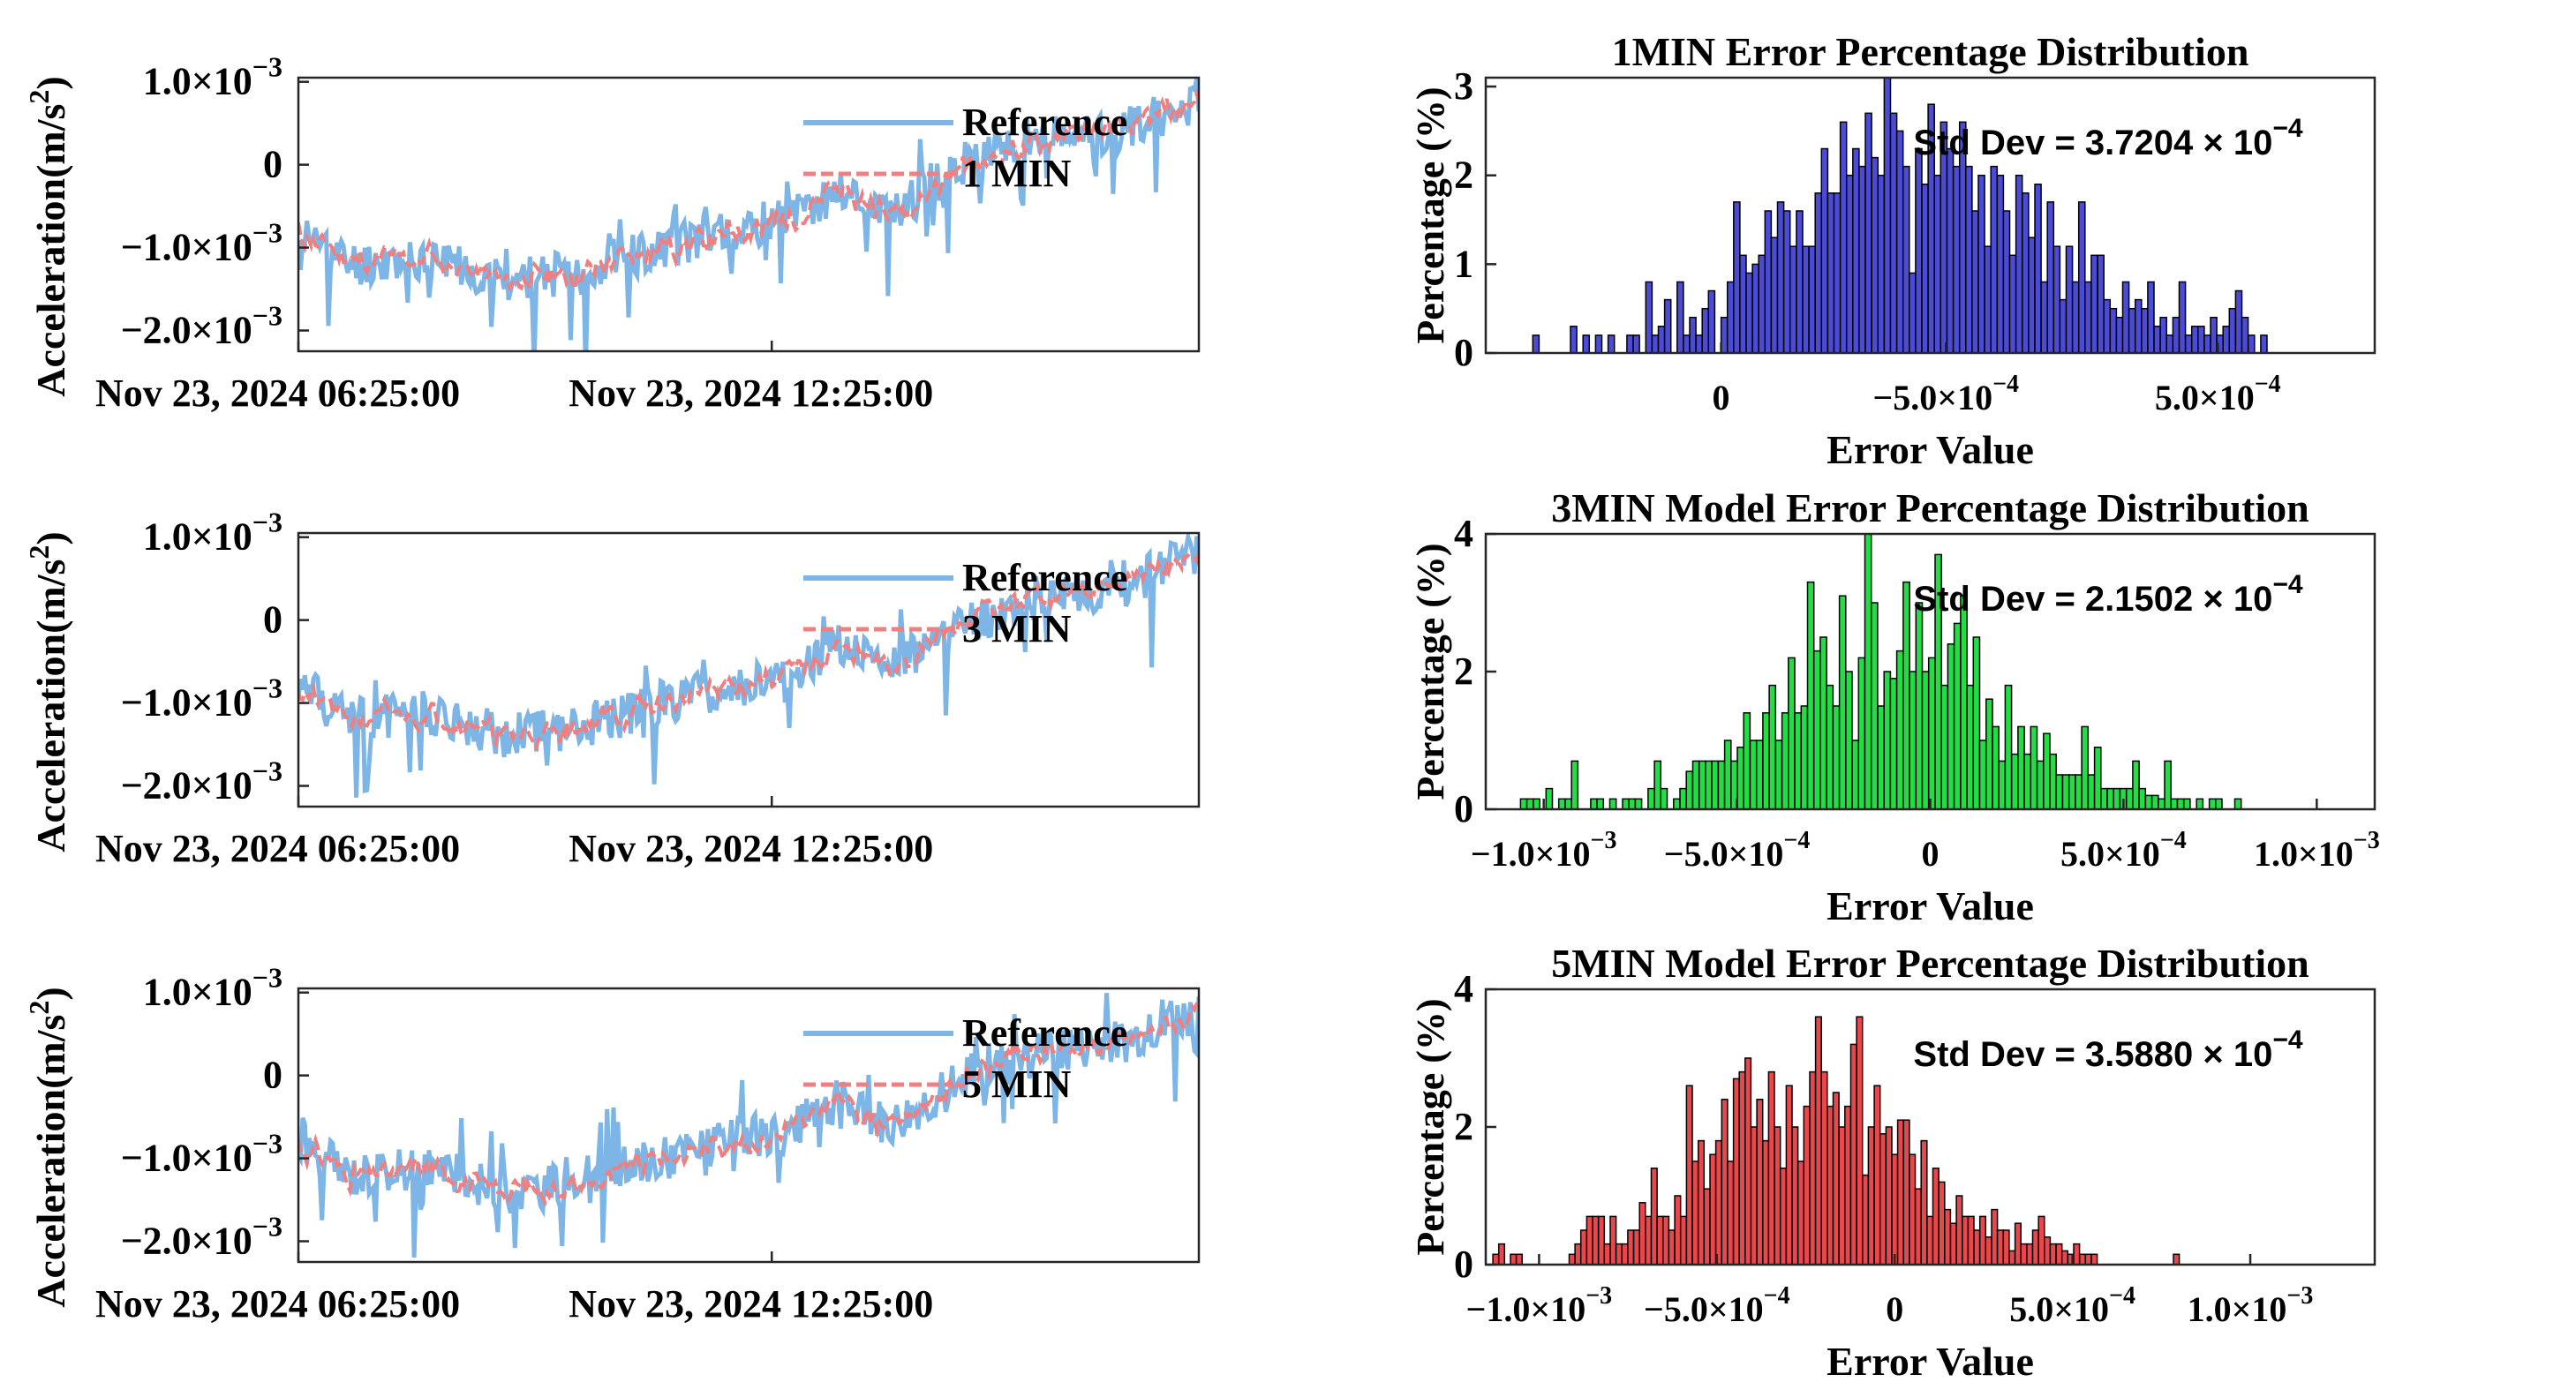  I want to click on y-tick-label: 1, so click(1464, 264).